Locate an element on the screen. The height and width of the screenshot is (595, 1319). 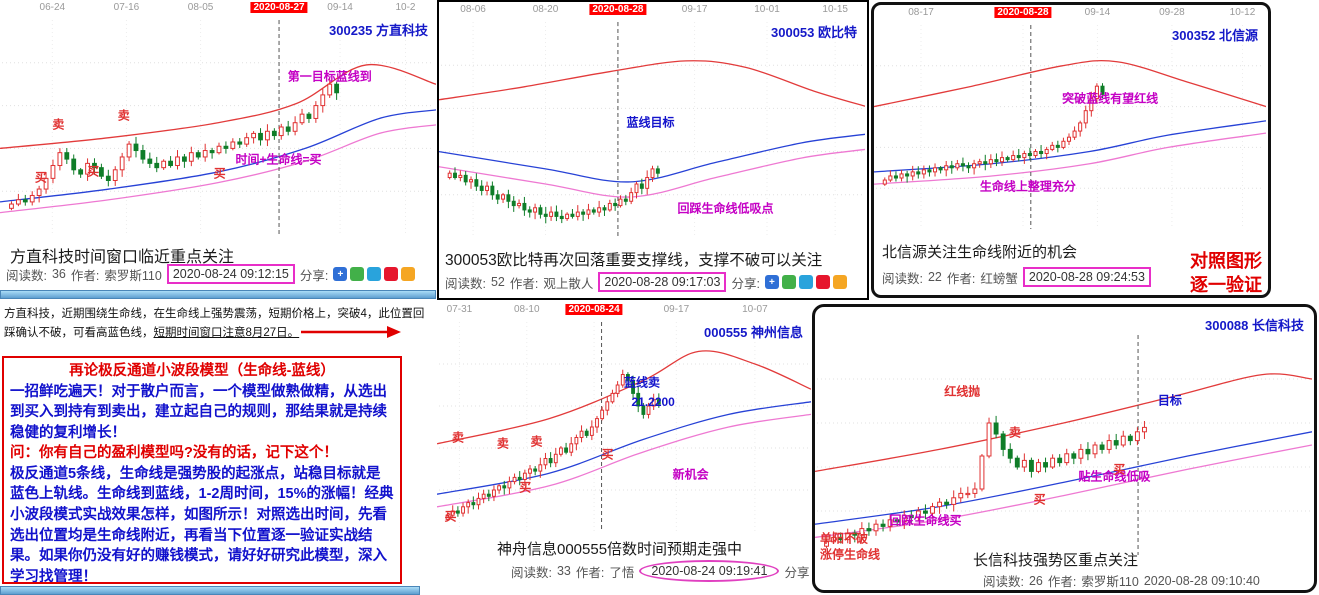
stock-code-label: 300053 欧比特 is located at coordinates (814, 32).